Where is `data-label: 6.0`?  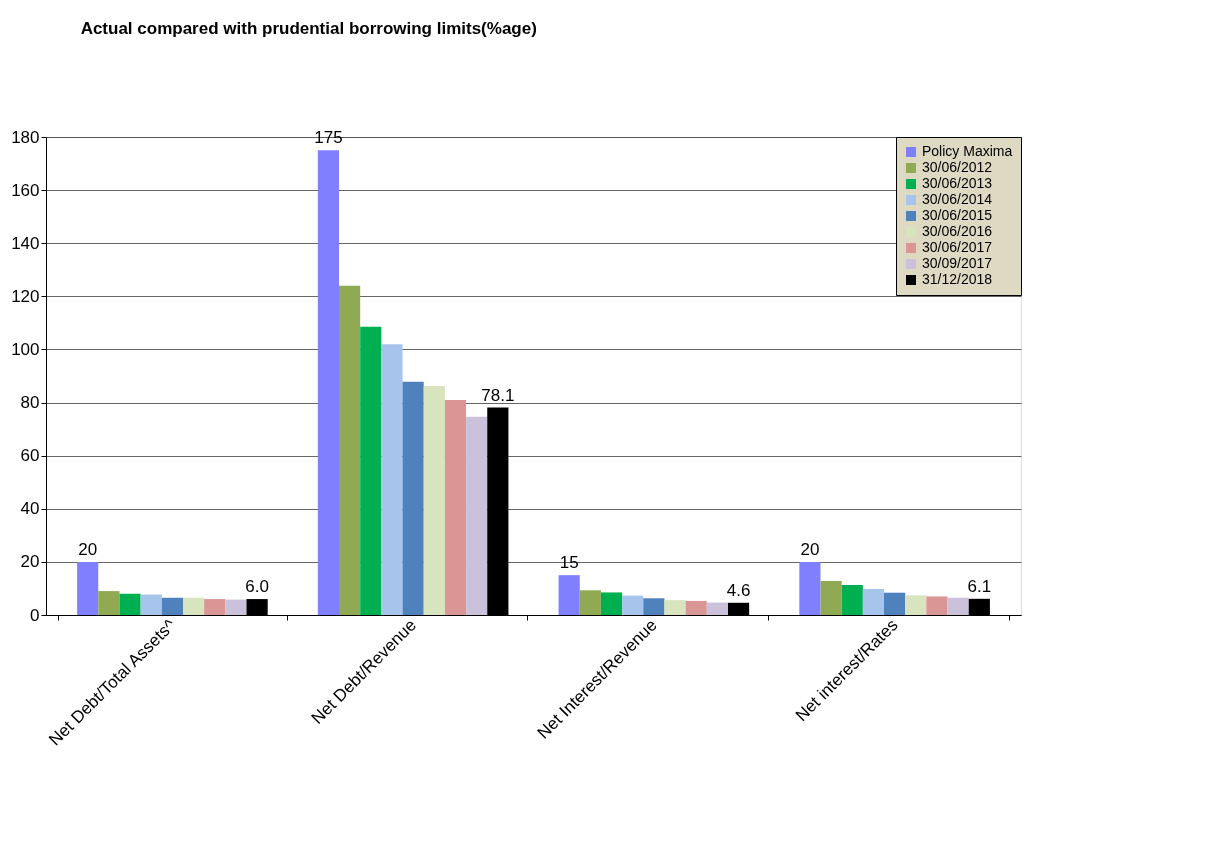
data-label: 6.0 is located at coordinates (257, 587).